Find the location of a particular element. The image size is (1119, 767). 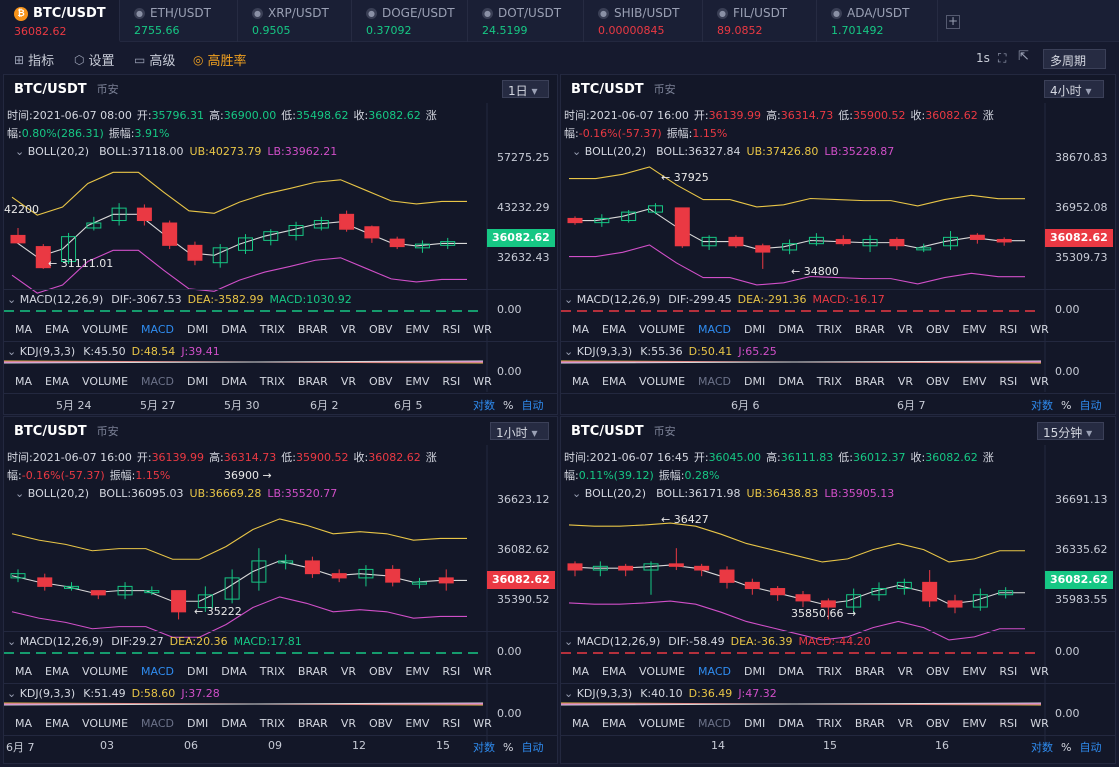

settings-button: ⬡ 设置 is located at coordinates (94, 60).